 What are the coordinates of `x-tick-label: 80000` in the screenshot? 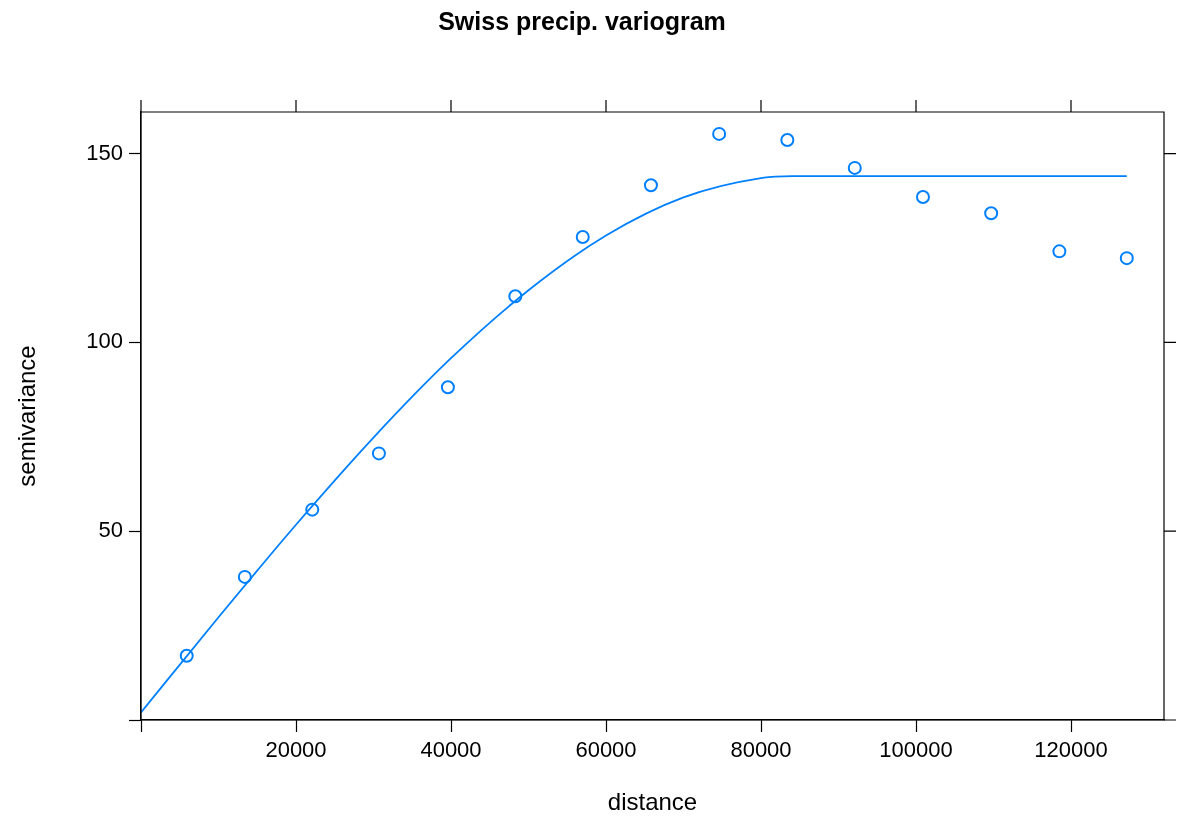 It's located at (761, 750).